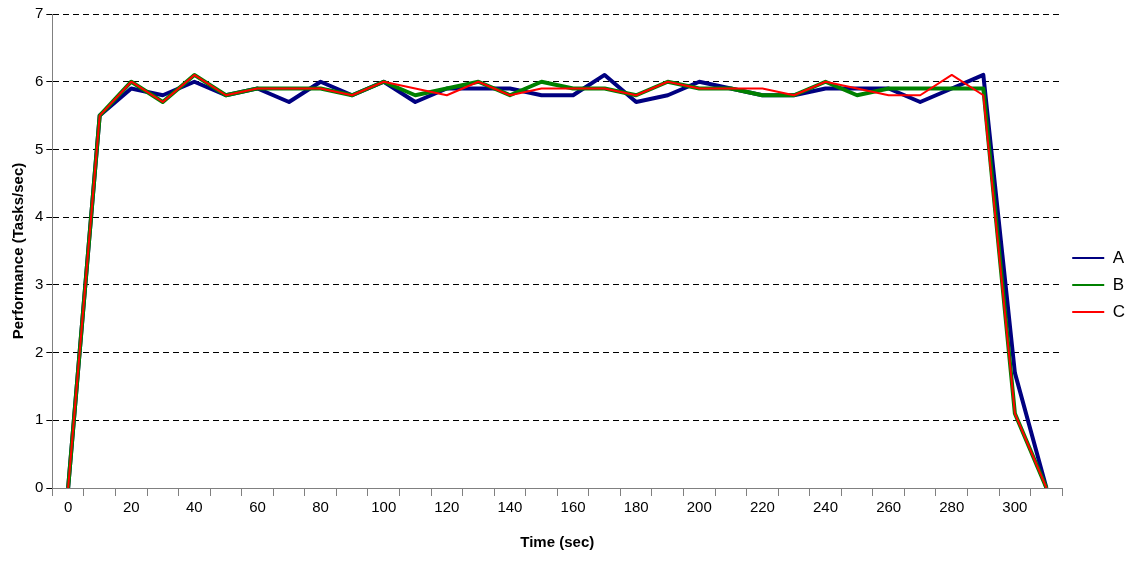  What do you see at coordinates (18, 251) in the screenshot?
I see `y-axis-title: Performance (Tasks/sec)` at bounding box center [18, 251].